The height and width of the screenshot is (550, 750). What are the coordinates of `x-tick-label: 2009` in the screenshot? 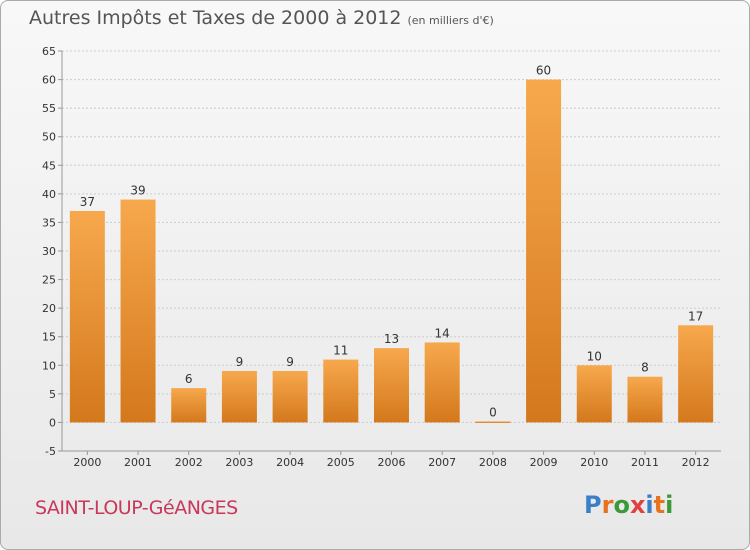 It's located at (544, 462).